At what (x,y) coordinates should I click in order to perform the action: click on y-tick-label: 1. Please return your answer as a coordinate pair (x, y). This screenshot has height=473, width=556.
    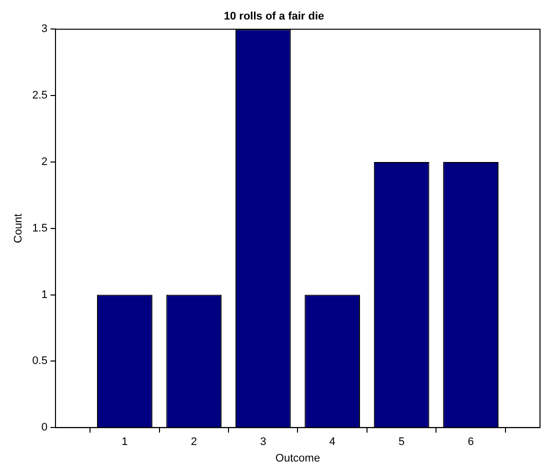
    Looking at the image, I should click on (44, 294).